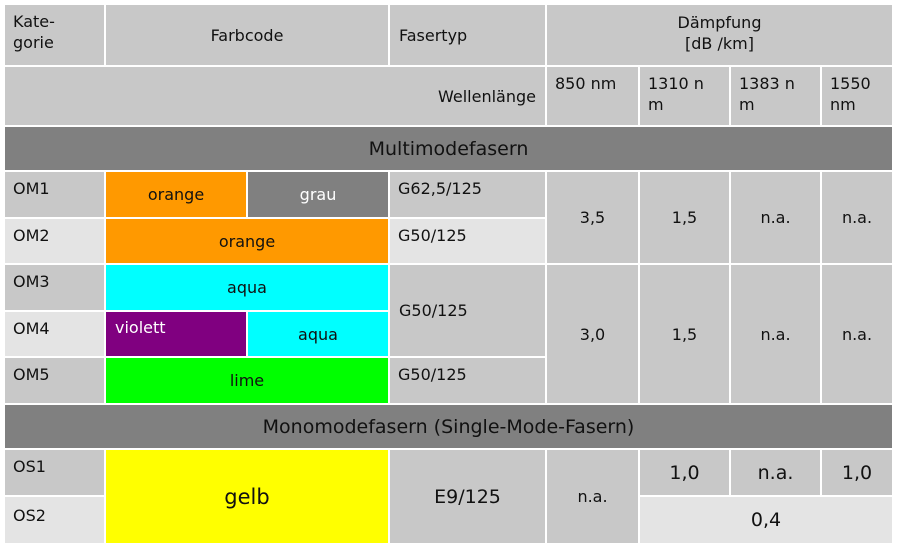  What do you see at coordinates (775, 217) in the screenshot?
I see `value-om12-1383: n.a.` at bounding box center [775, 217].